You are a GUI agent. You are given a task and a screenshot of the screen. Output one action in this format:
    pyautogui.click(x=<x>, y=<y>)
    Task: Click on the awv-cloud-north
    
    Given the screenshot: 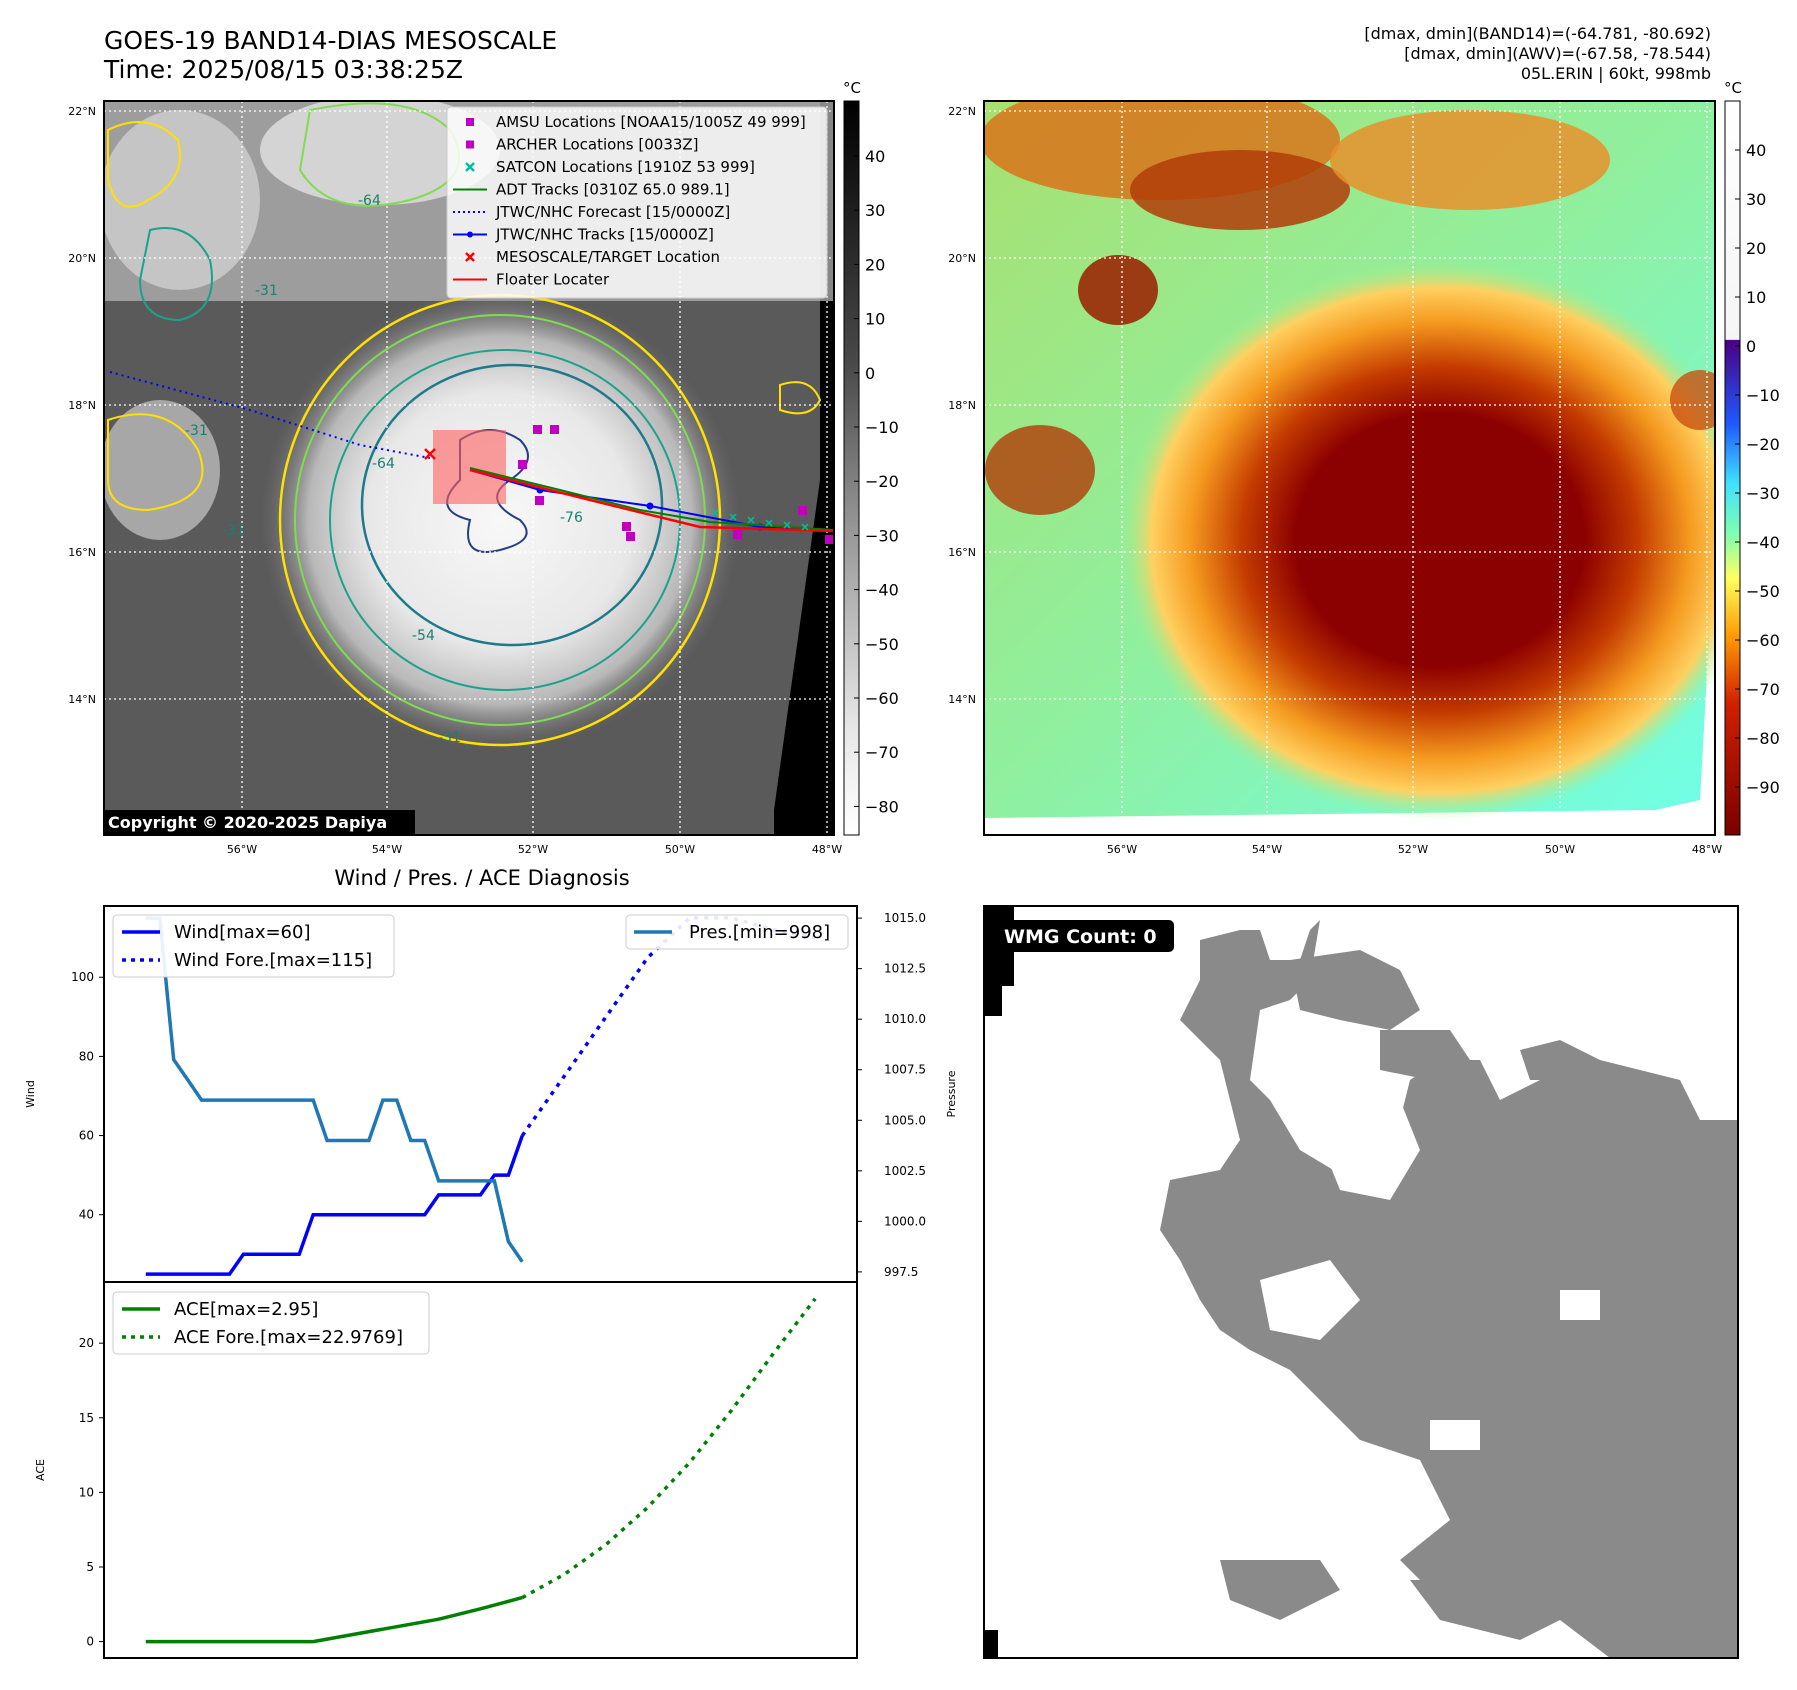 What is the action you would take?
    pyautogui.click(x=1240, y=190)
    